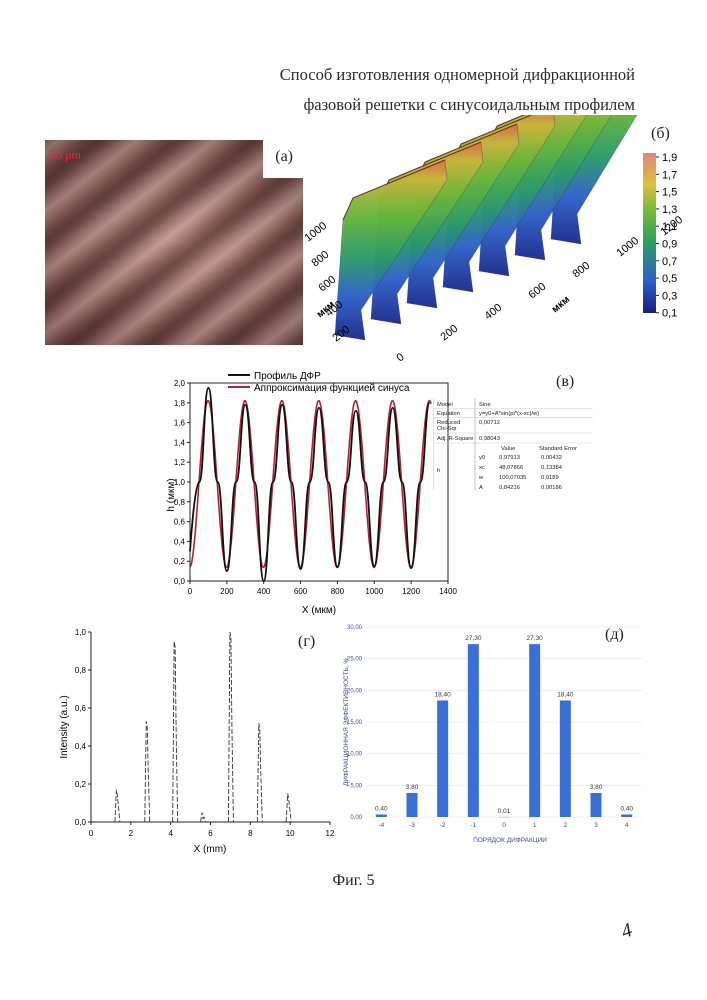  Describe the element at coordinates (353, 881) in the screenshot. I see `figure-caption: Фиг. 5` at that location.